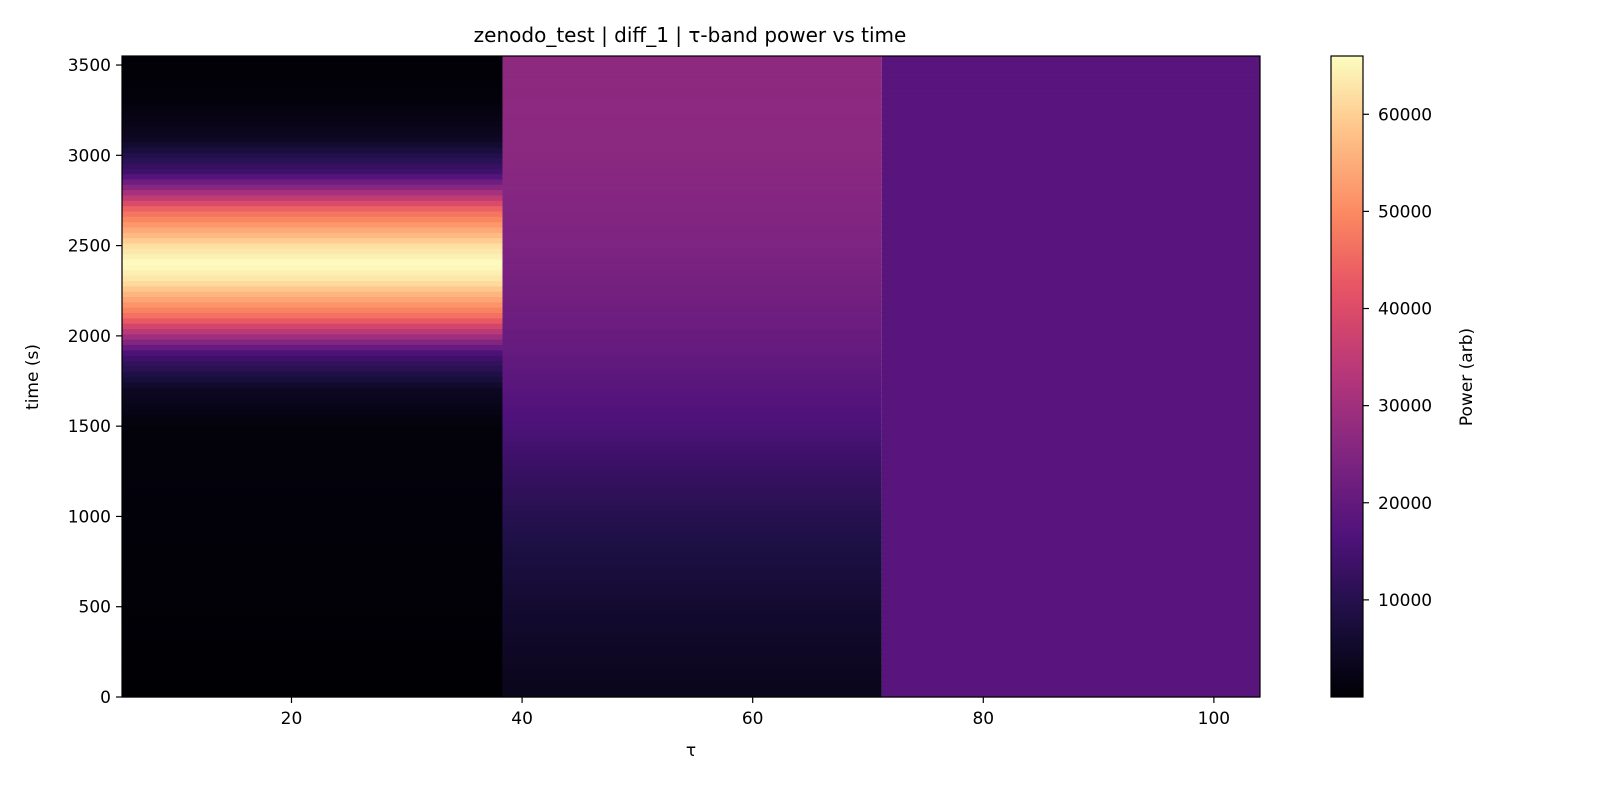 The height and width of the screenshot is (800, 1600). Describe the element at coordinates (95, 382) in the screenshot. I see `y-axis: 0 500 1000 1500 2000 2500 3000 3500` at that location.